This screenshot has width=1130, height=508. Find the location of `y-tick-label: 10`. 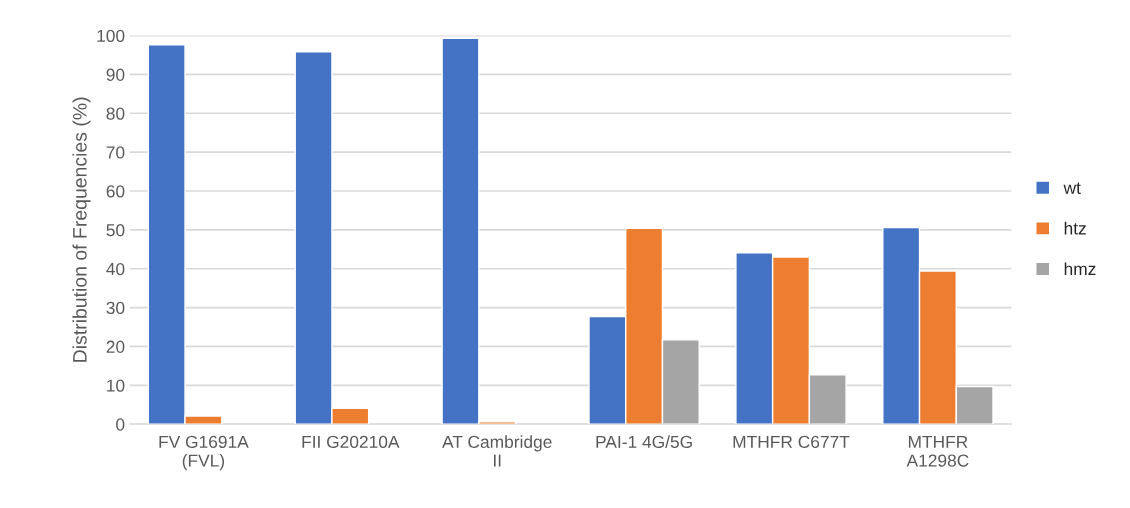

y-tick-label: 10 is located at coordinates (116, 385).